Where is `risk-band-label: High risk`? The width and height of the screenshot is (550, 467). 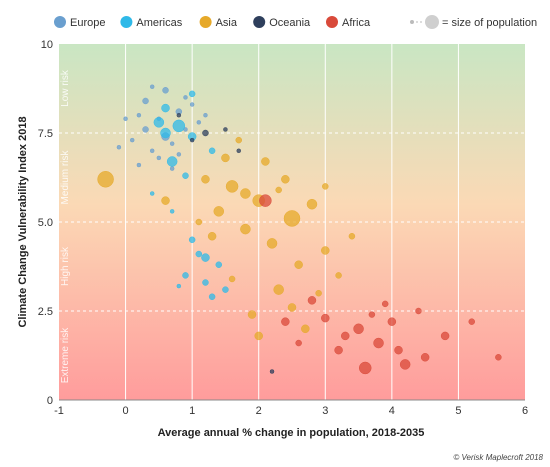
risk-band-label: High risk is located at coordinates (65, 266).